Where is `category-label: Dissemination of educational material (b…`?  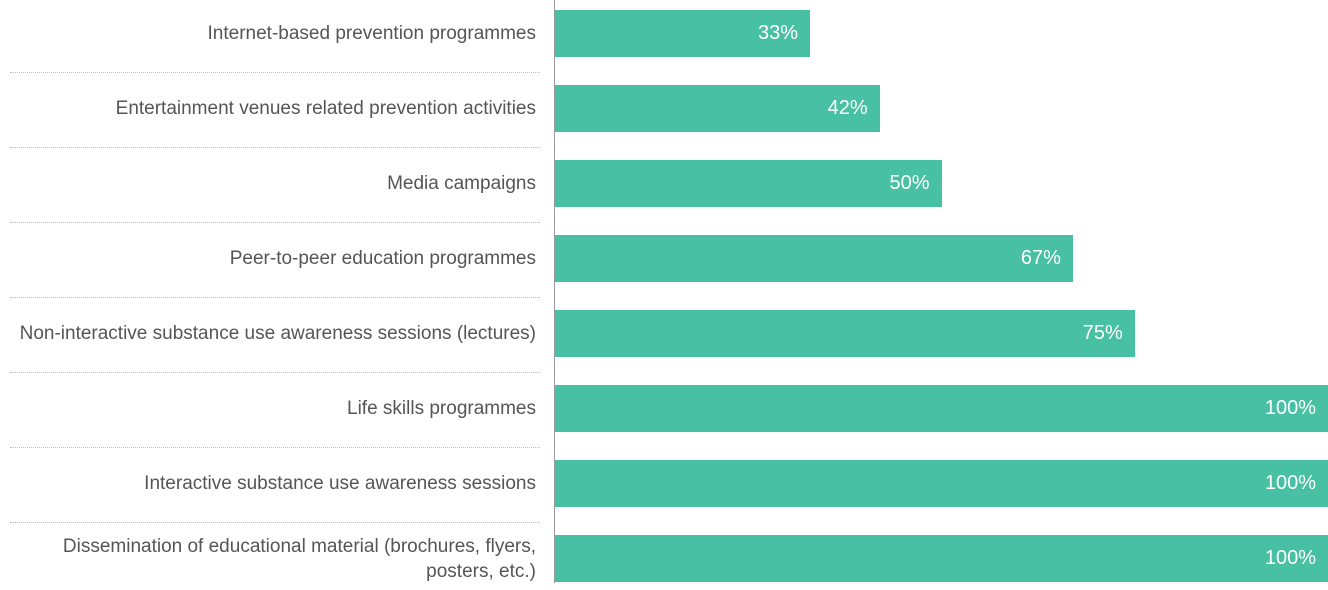
category-label: Dissemination of educational material (b… is located at coordinates (299, 558).